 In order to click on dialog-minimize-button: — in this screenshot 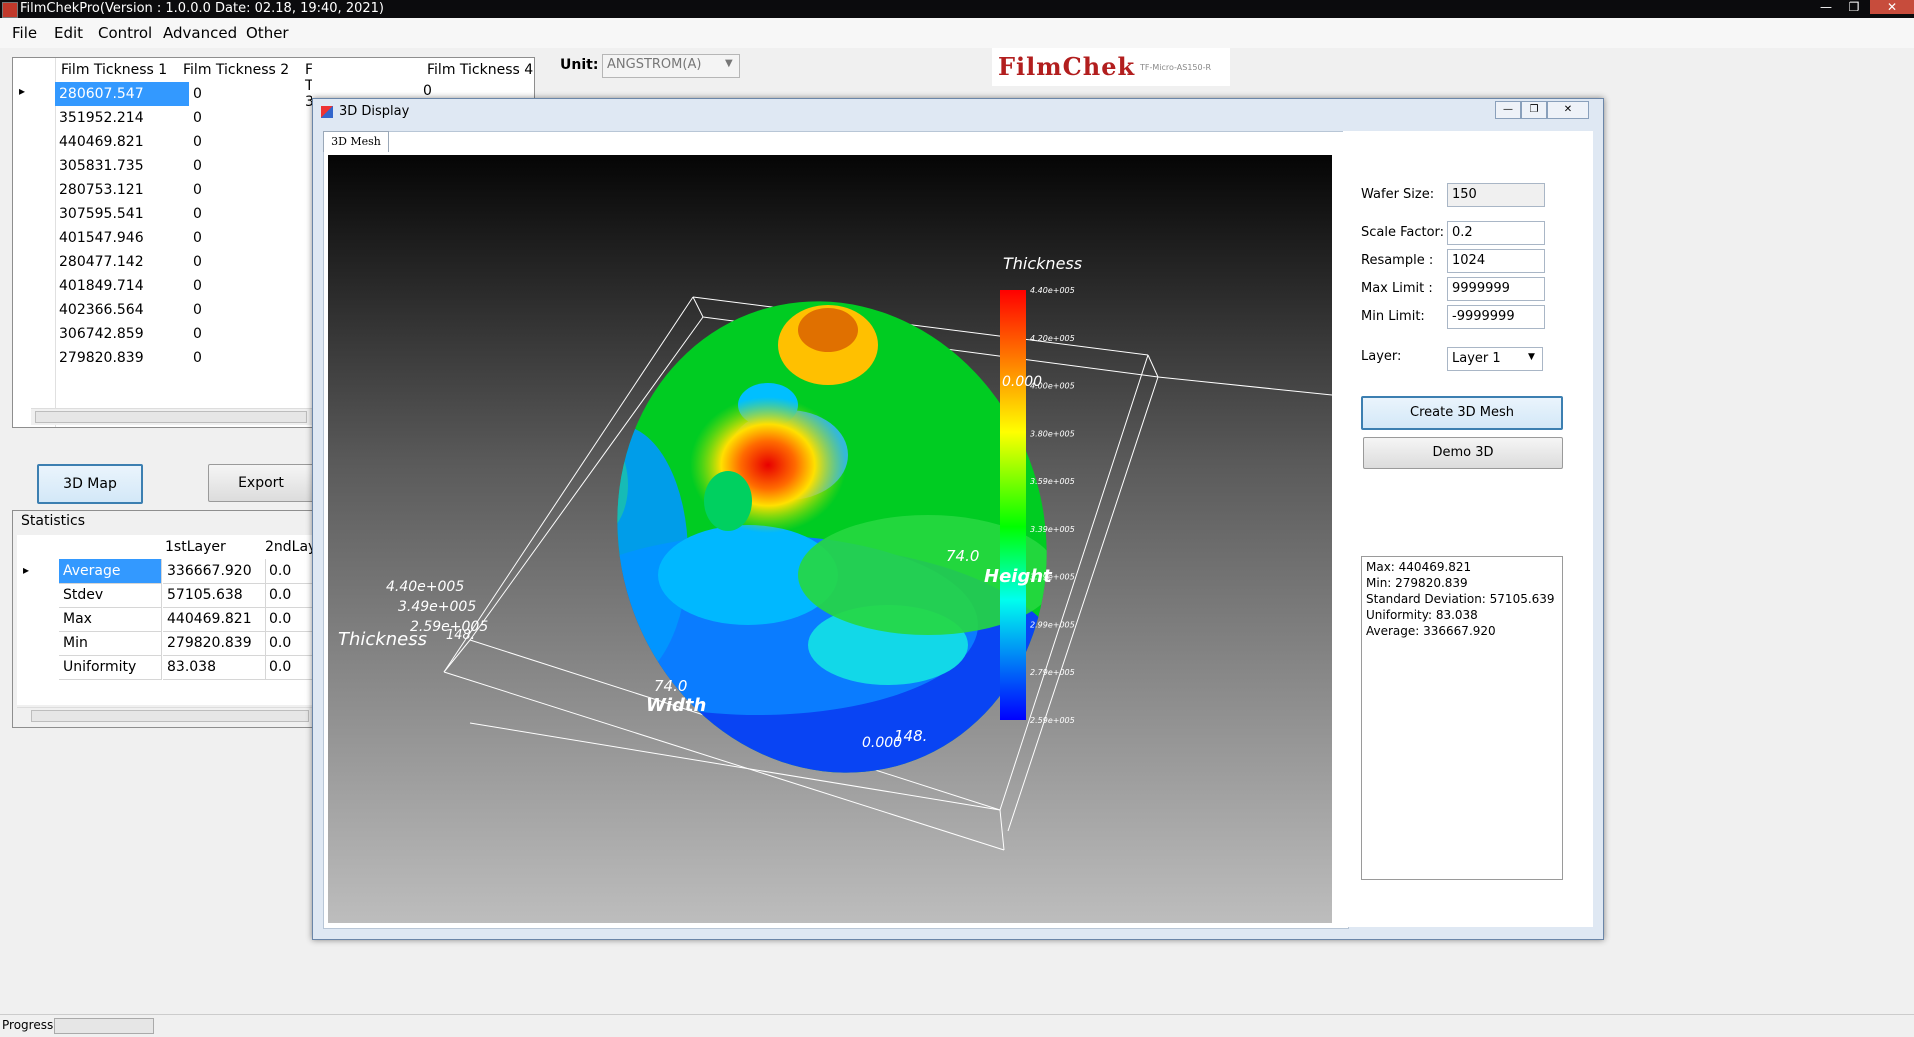, I will do `click(1508, 110)`.